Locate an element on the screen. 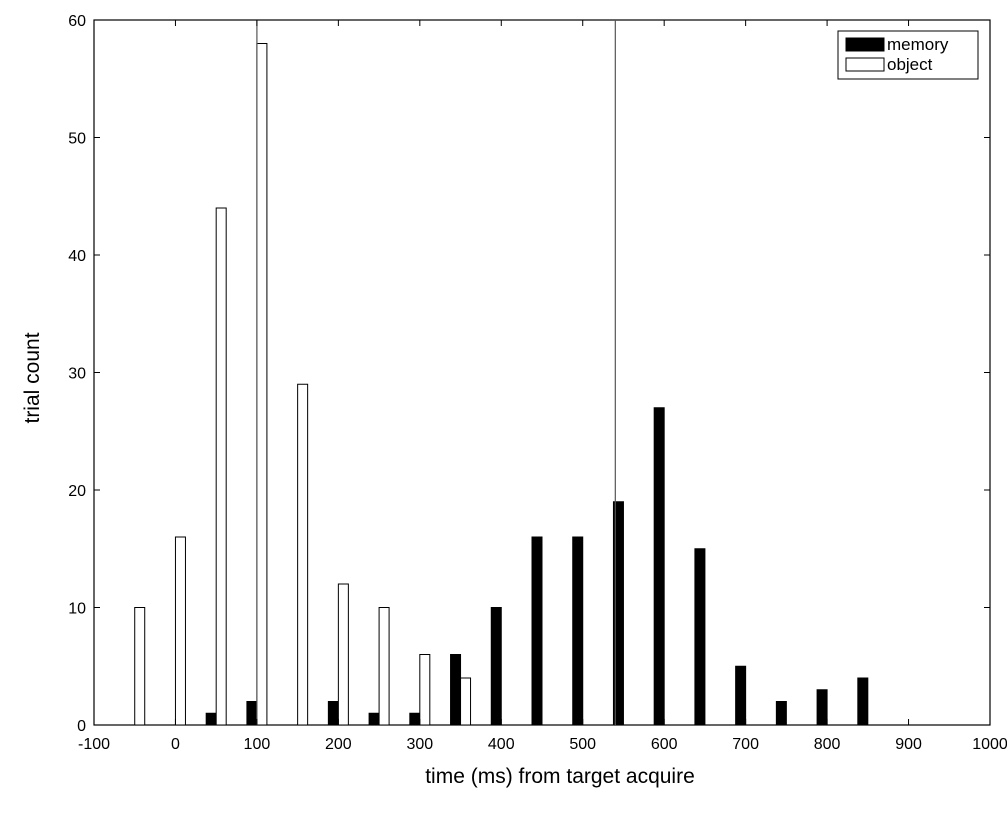  x-tick-label: 1000 is located at coordinates (989, 744).